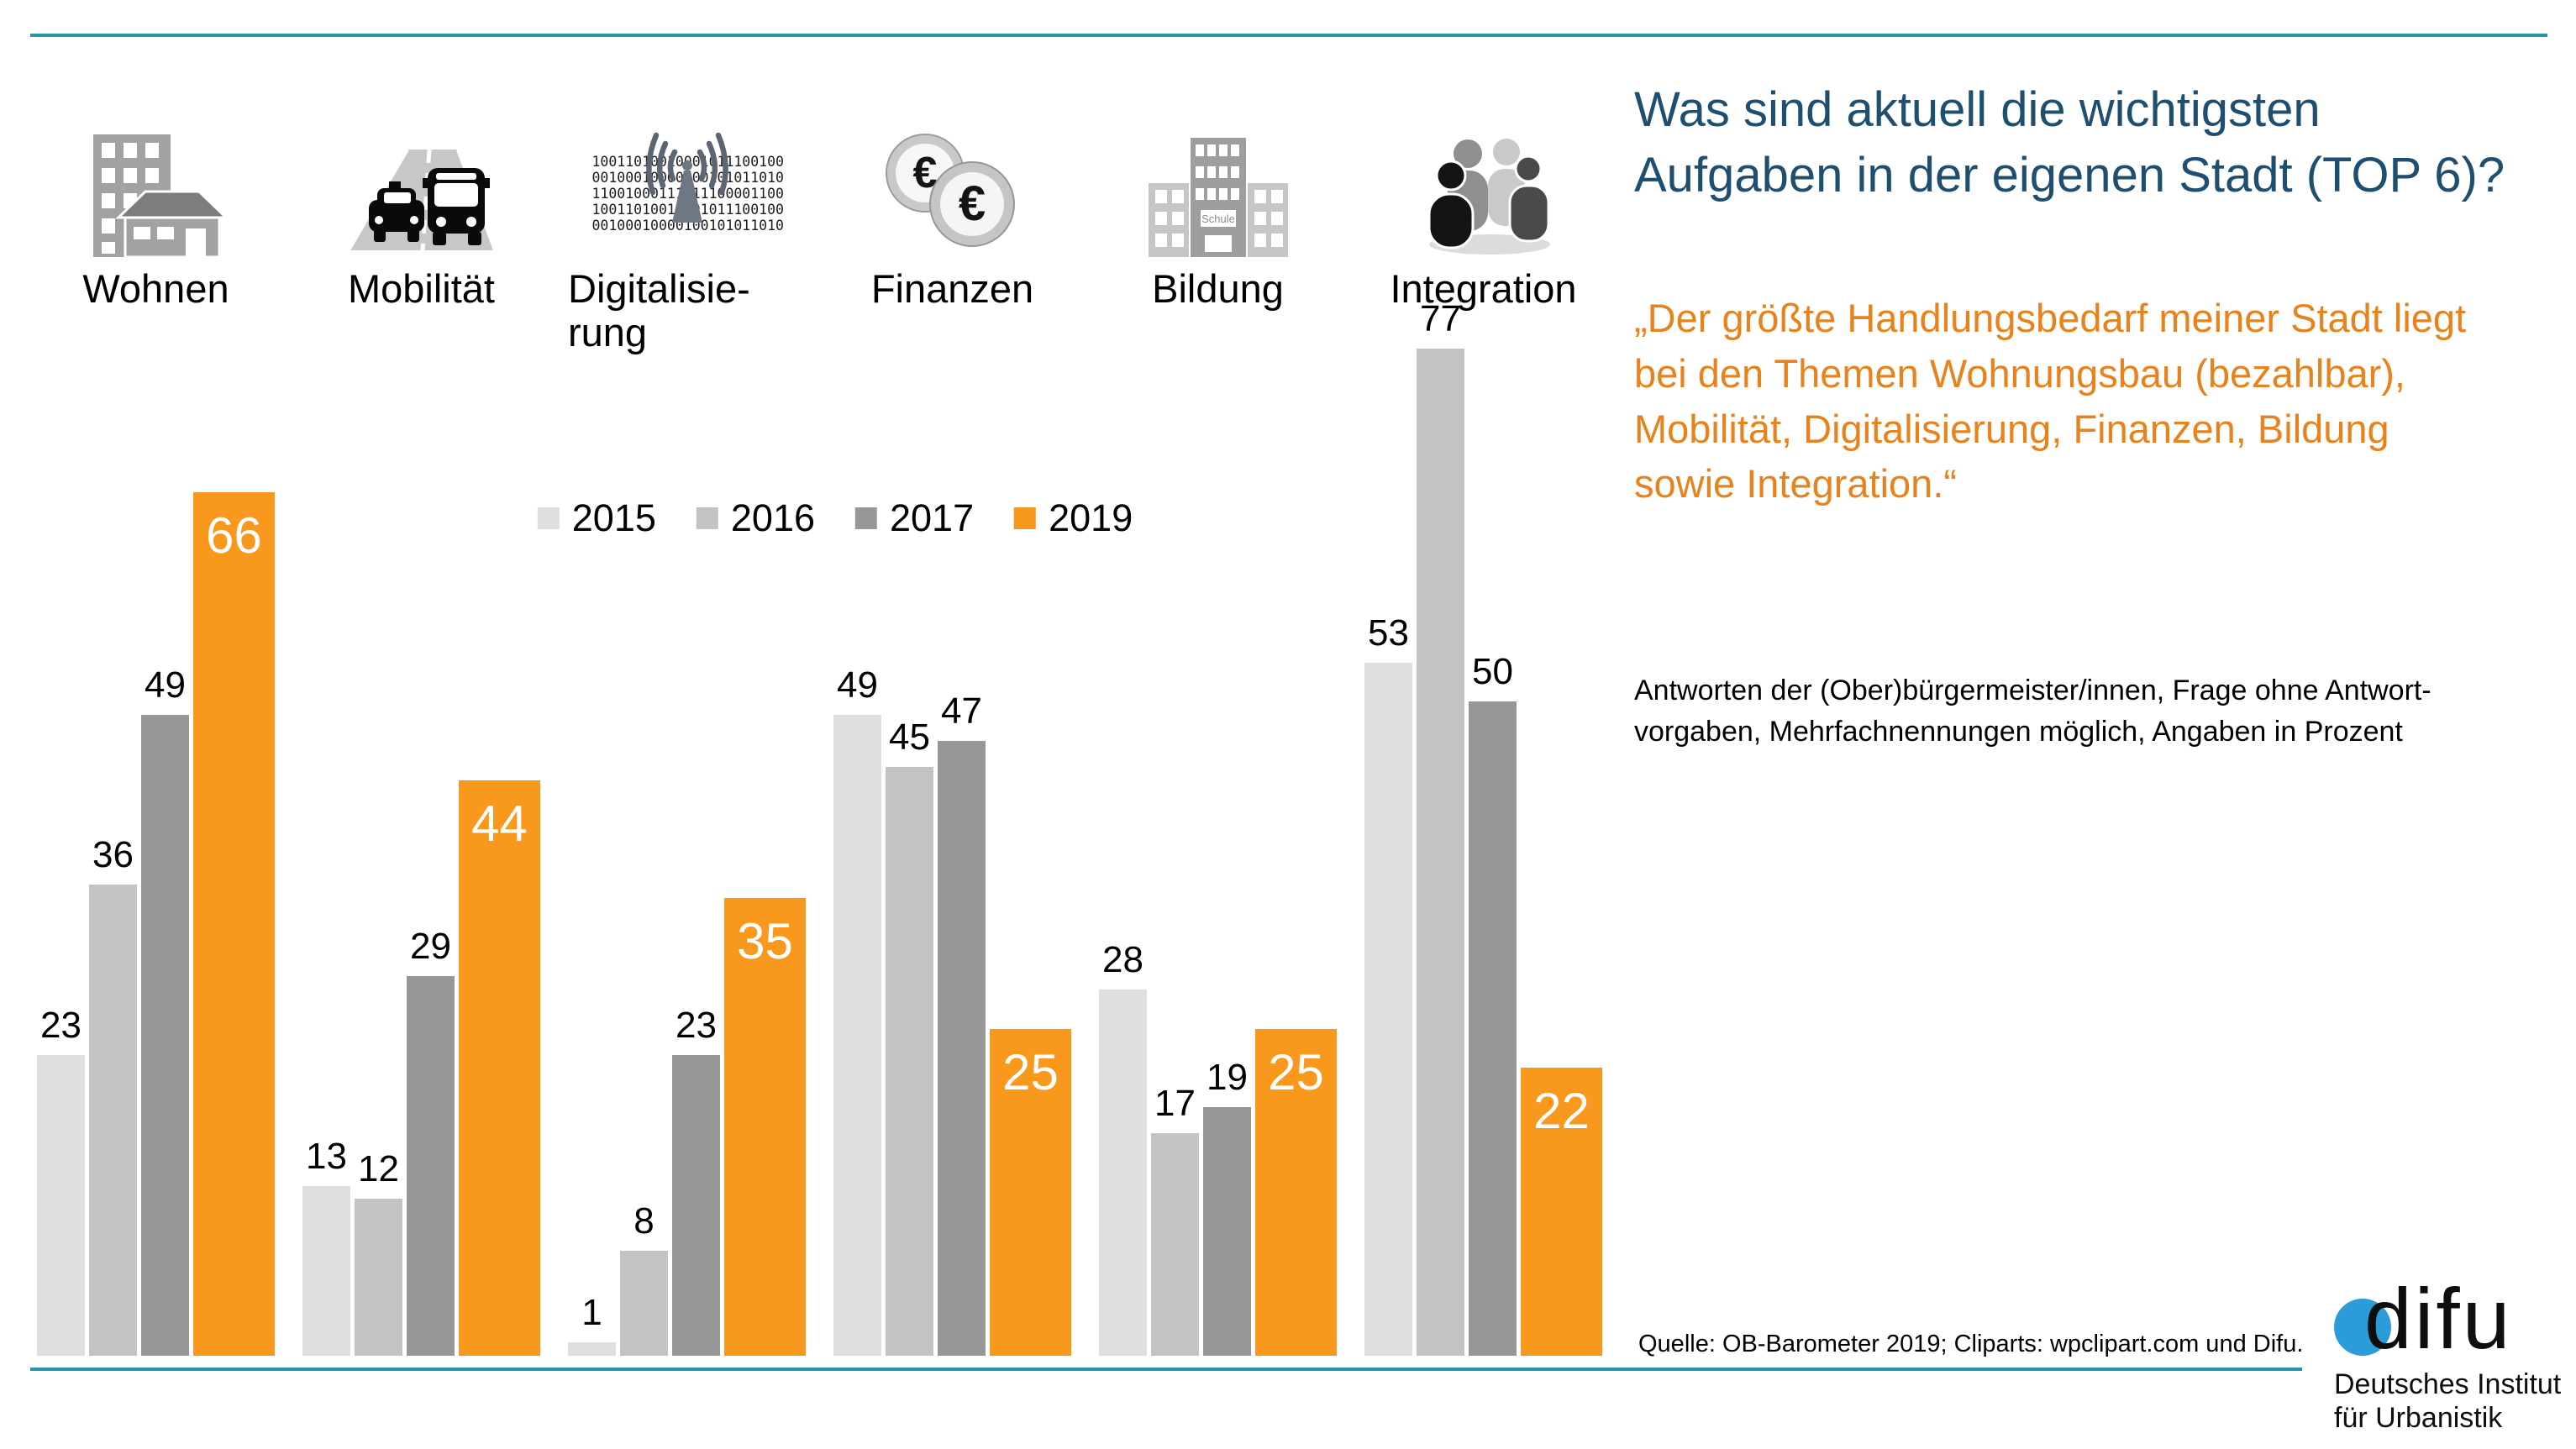  I want to click on category-column-bildung: Schule Bildung, so click(1218, 217).